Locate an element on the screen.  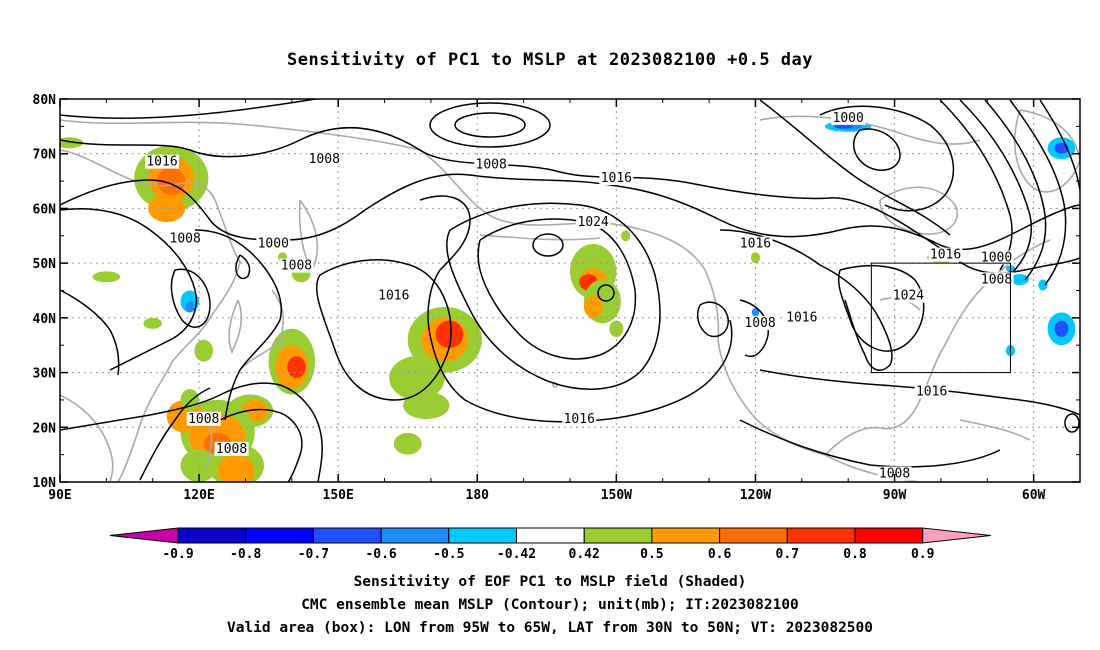
lat-label: 80N is located at coordinates (45, 100).